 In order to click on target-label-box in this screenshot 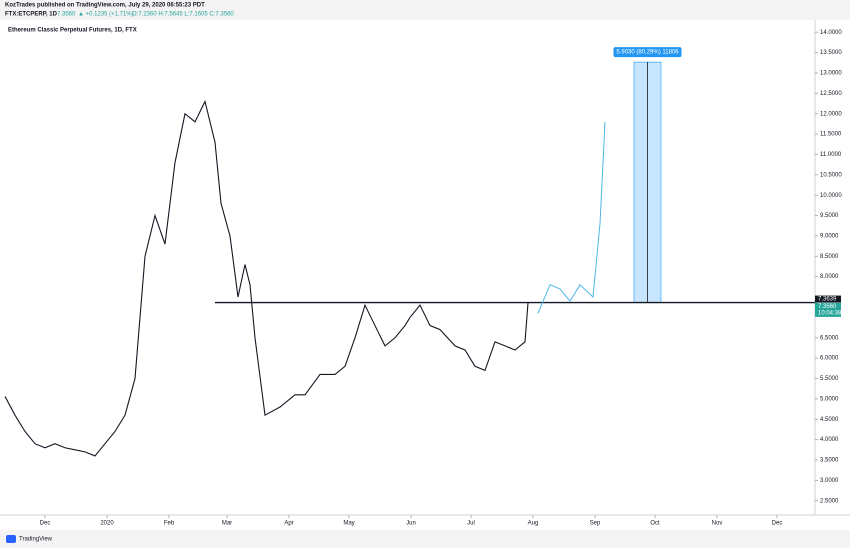, I will do `click(647, 52)`.